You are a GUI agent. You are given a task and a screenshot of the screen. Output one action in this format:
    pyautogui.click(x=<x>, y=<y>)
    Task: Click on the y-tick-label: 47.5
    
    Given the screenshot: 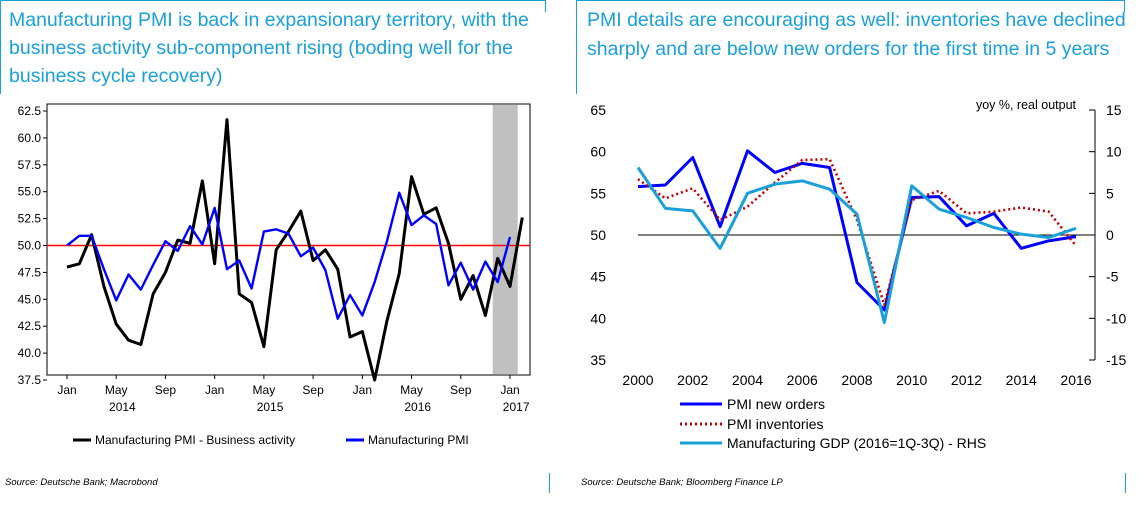 What is the action you would take?
    pyautogui.click(x=30, y=272)
    